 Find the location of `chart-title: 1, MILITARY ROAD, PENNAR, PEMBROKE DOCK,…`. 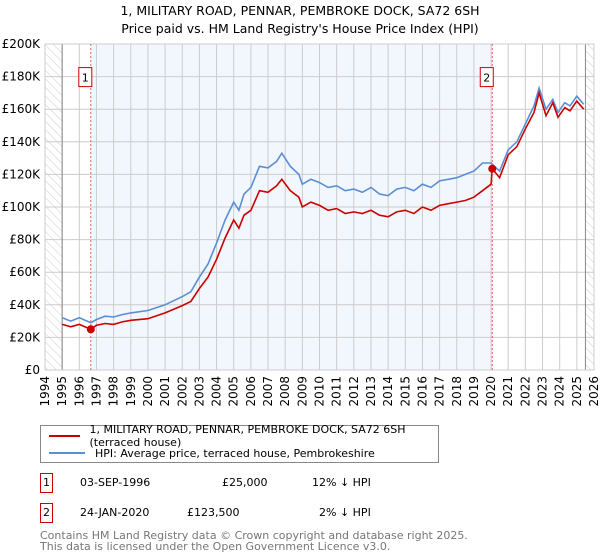

chart-title: 1, MILITARY ROAD, PENNAR, PEMBROKE DOCK,… is located at coordinates (300, 20).